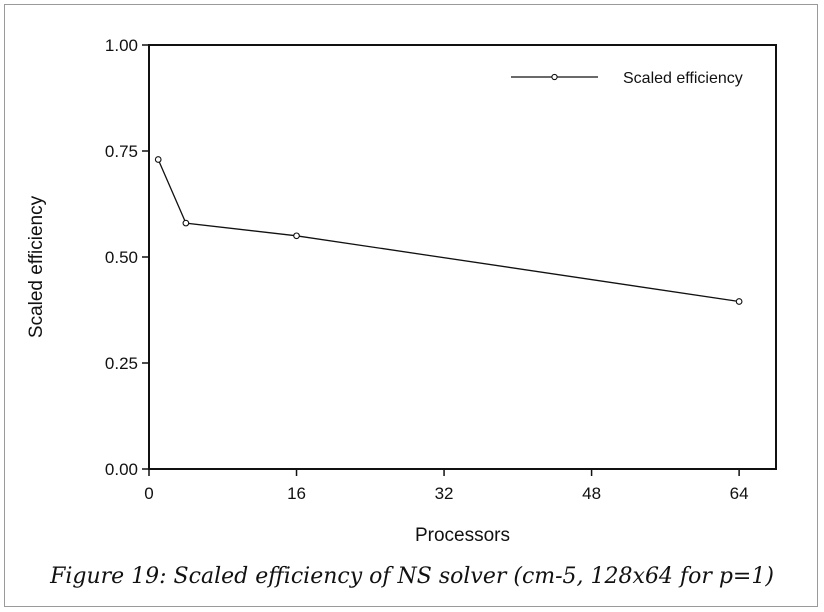 The image size is (824, 612). I want to click on y-tick-label: 0.25, so click(121, 363).